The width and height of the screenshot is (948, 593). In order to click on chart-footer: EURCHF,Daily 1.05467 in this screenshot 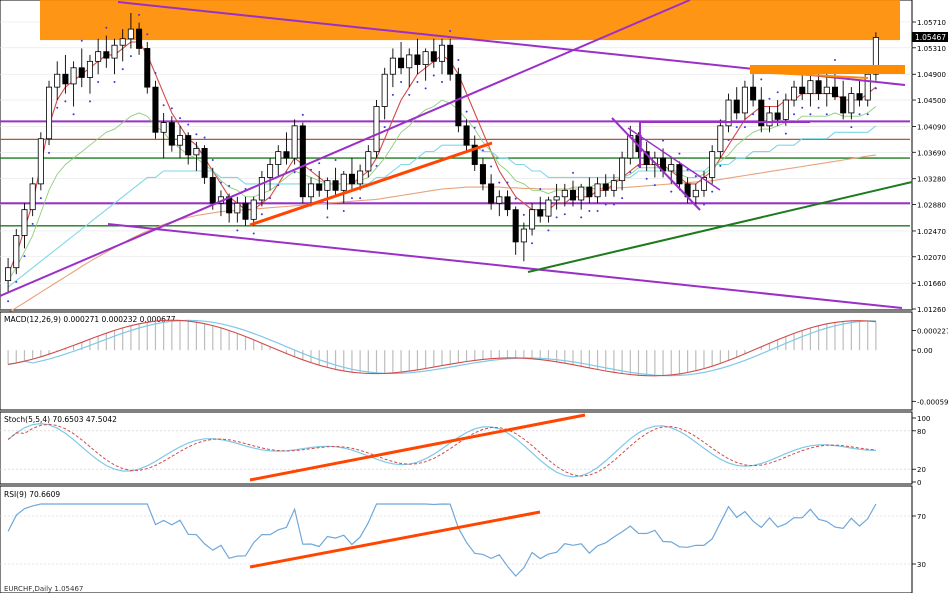, I will do `click(43, 589)`.